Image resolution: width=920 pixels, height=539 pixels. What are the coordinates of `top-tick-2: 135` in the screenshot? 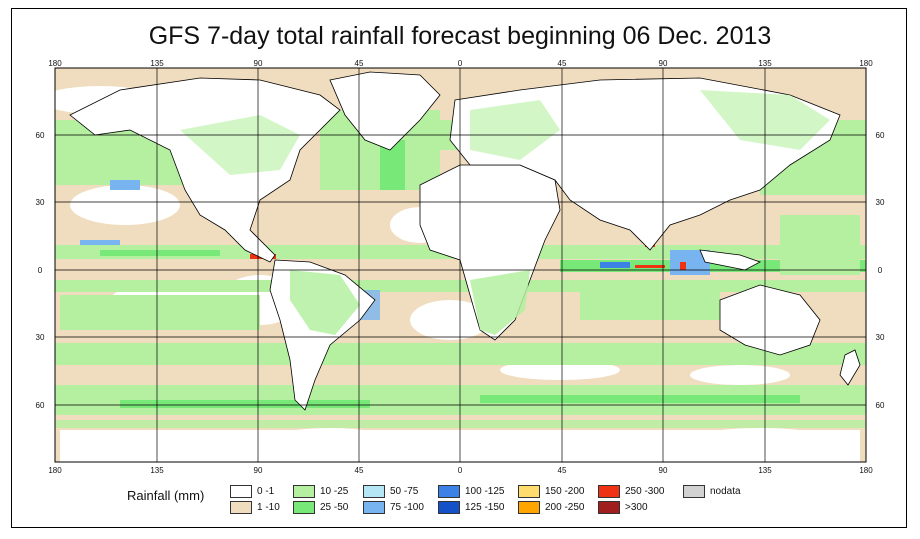 It's located at (157, 63).